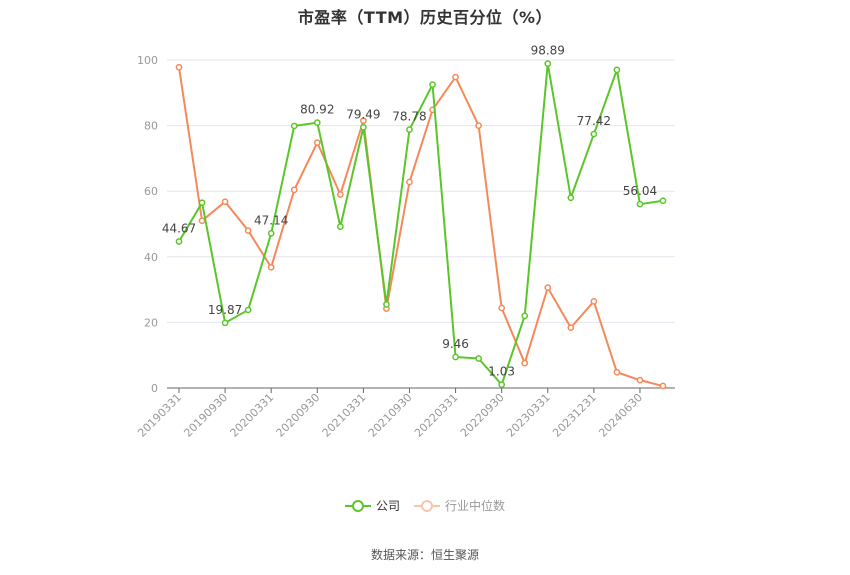 The height and width of the screenshot is (575, 850). I want to click on chart-legend: 公司 行业中位数, so click(425, 505).